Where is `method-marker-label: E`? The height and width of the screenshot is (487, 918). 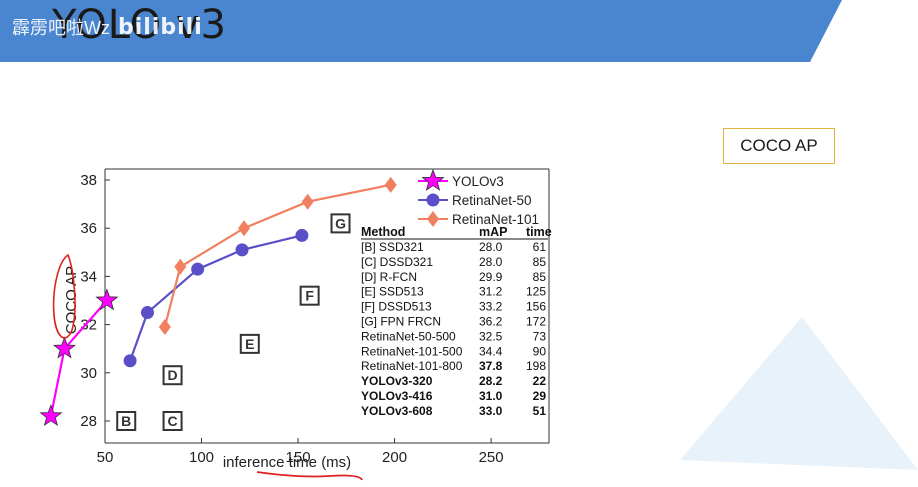 method-marker-label: E is located at coordinates (249, 344).